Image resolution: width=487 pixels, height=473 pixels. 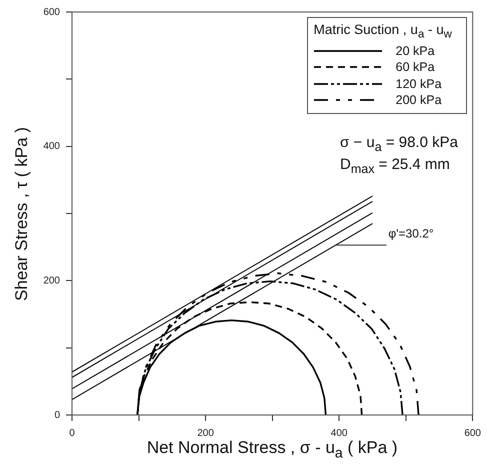 What do you see at coordinates (415, 67) in the screenshot?
I see `text: 60 kPa` at bounding box center [415, 67].